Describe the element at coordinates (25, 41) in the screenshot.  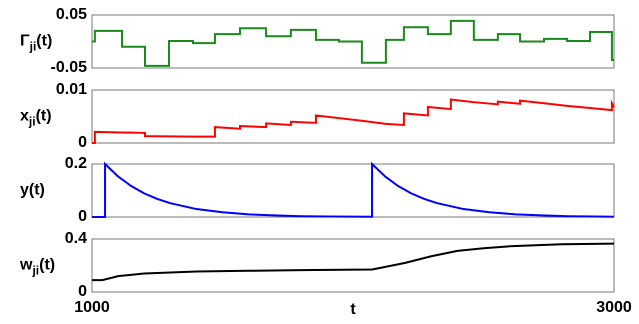
I see `y-axis-label-part: Γ` at that location.